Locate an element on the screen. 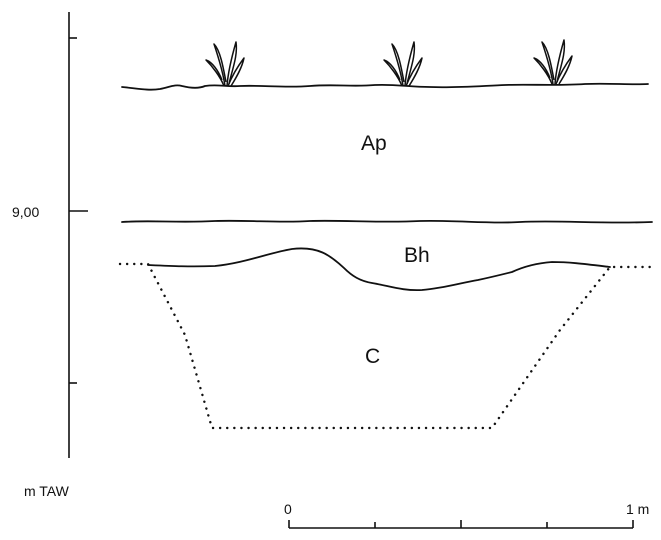  horizon-ap-lower-boundary is located at coordinates (387, 221).